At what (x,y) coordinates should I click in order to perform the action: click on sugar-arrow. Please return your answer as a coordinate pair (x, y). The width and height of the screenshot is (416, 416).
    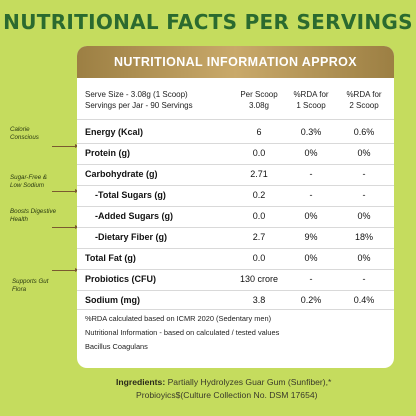
    Looking at the image, I should click on (65, 191).